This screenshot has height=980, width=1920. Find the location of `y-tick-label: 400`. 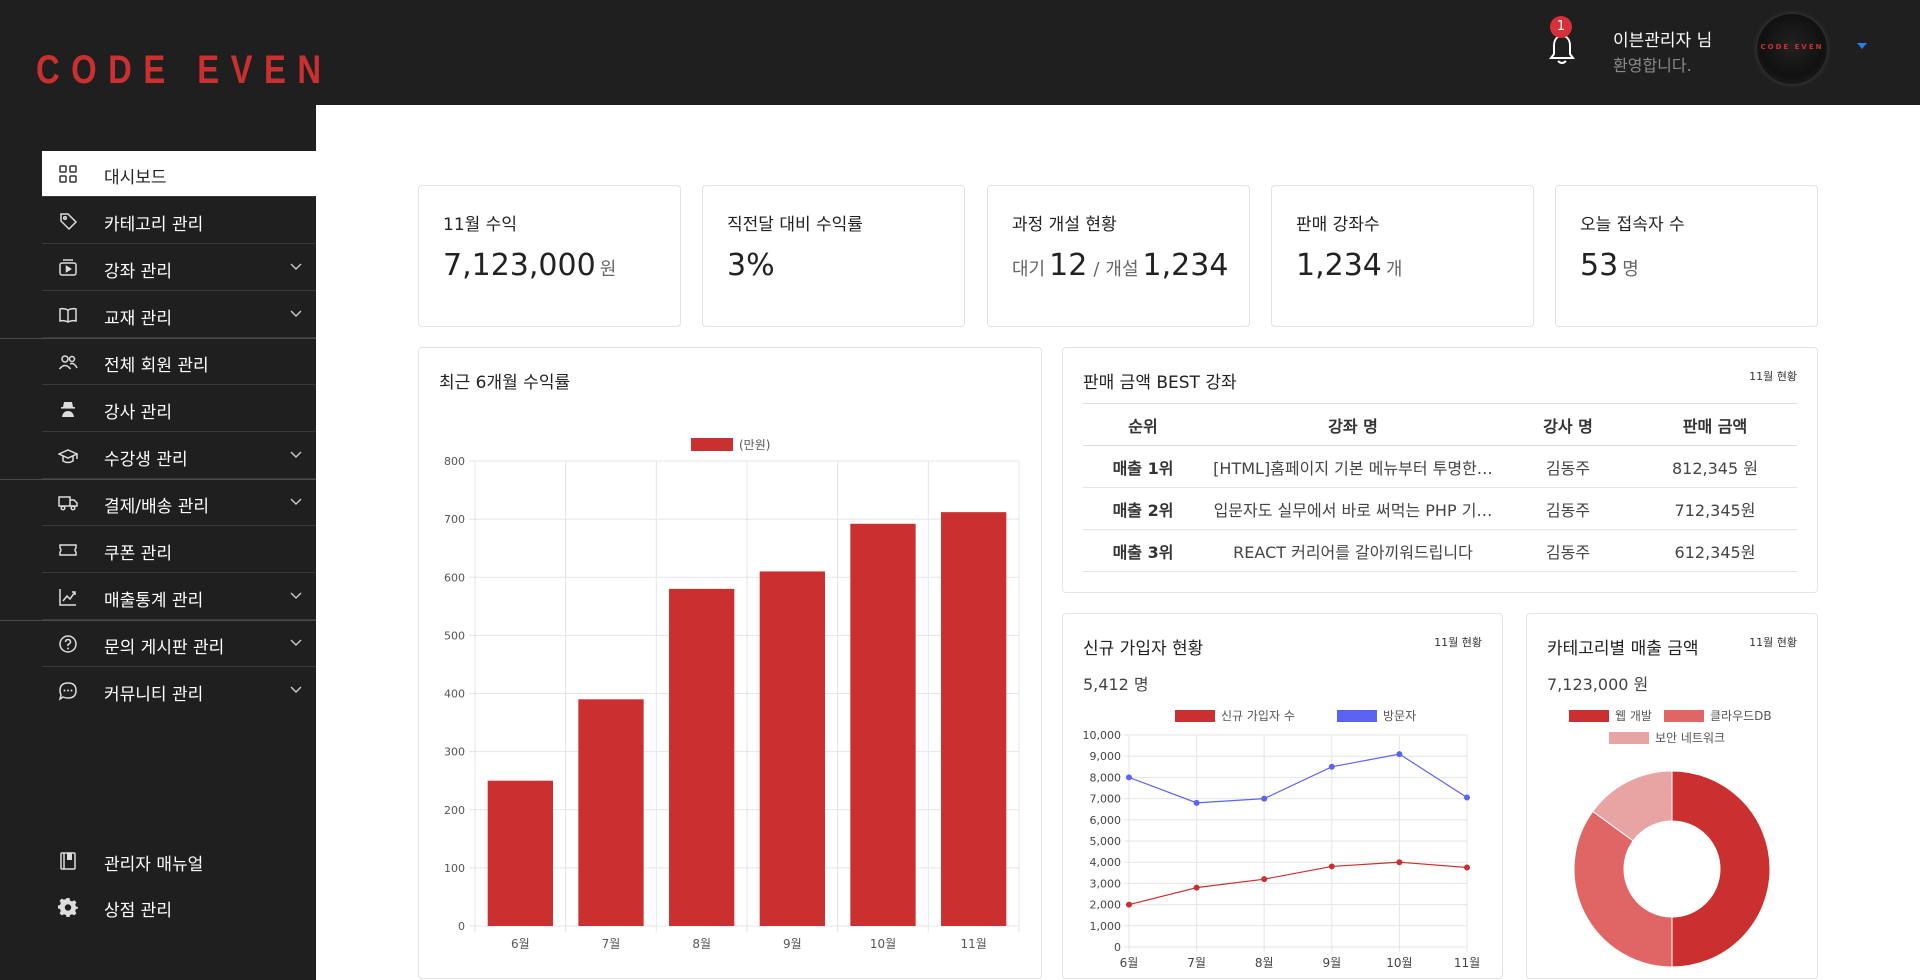

y-tick-label: 400 is located at coordinates (454, 694).